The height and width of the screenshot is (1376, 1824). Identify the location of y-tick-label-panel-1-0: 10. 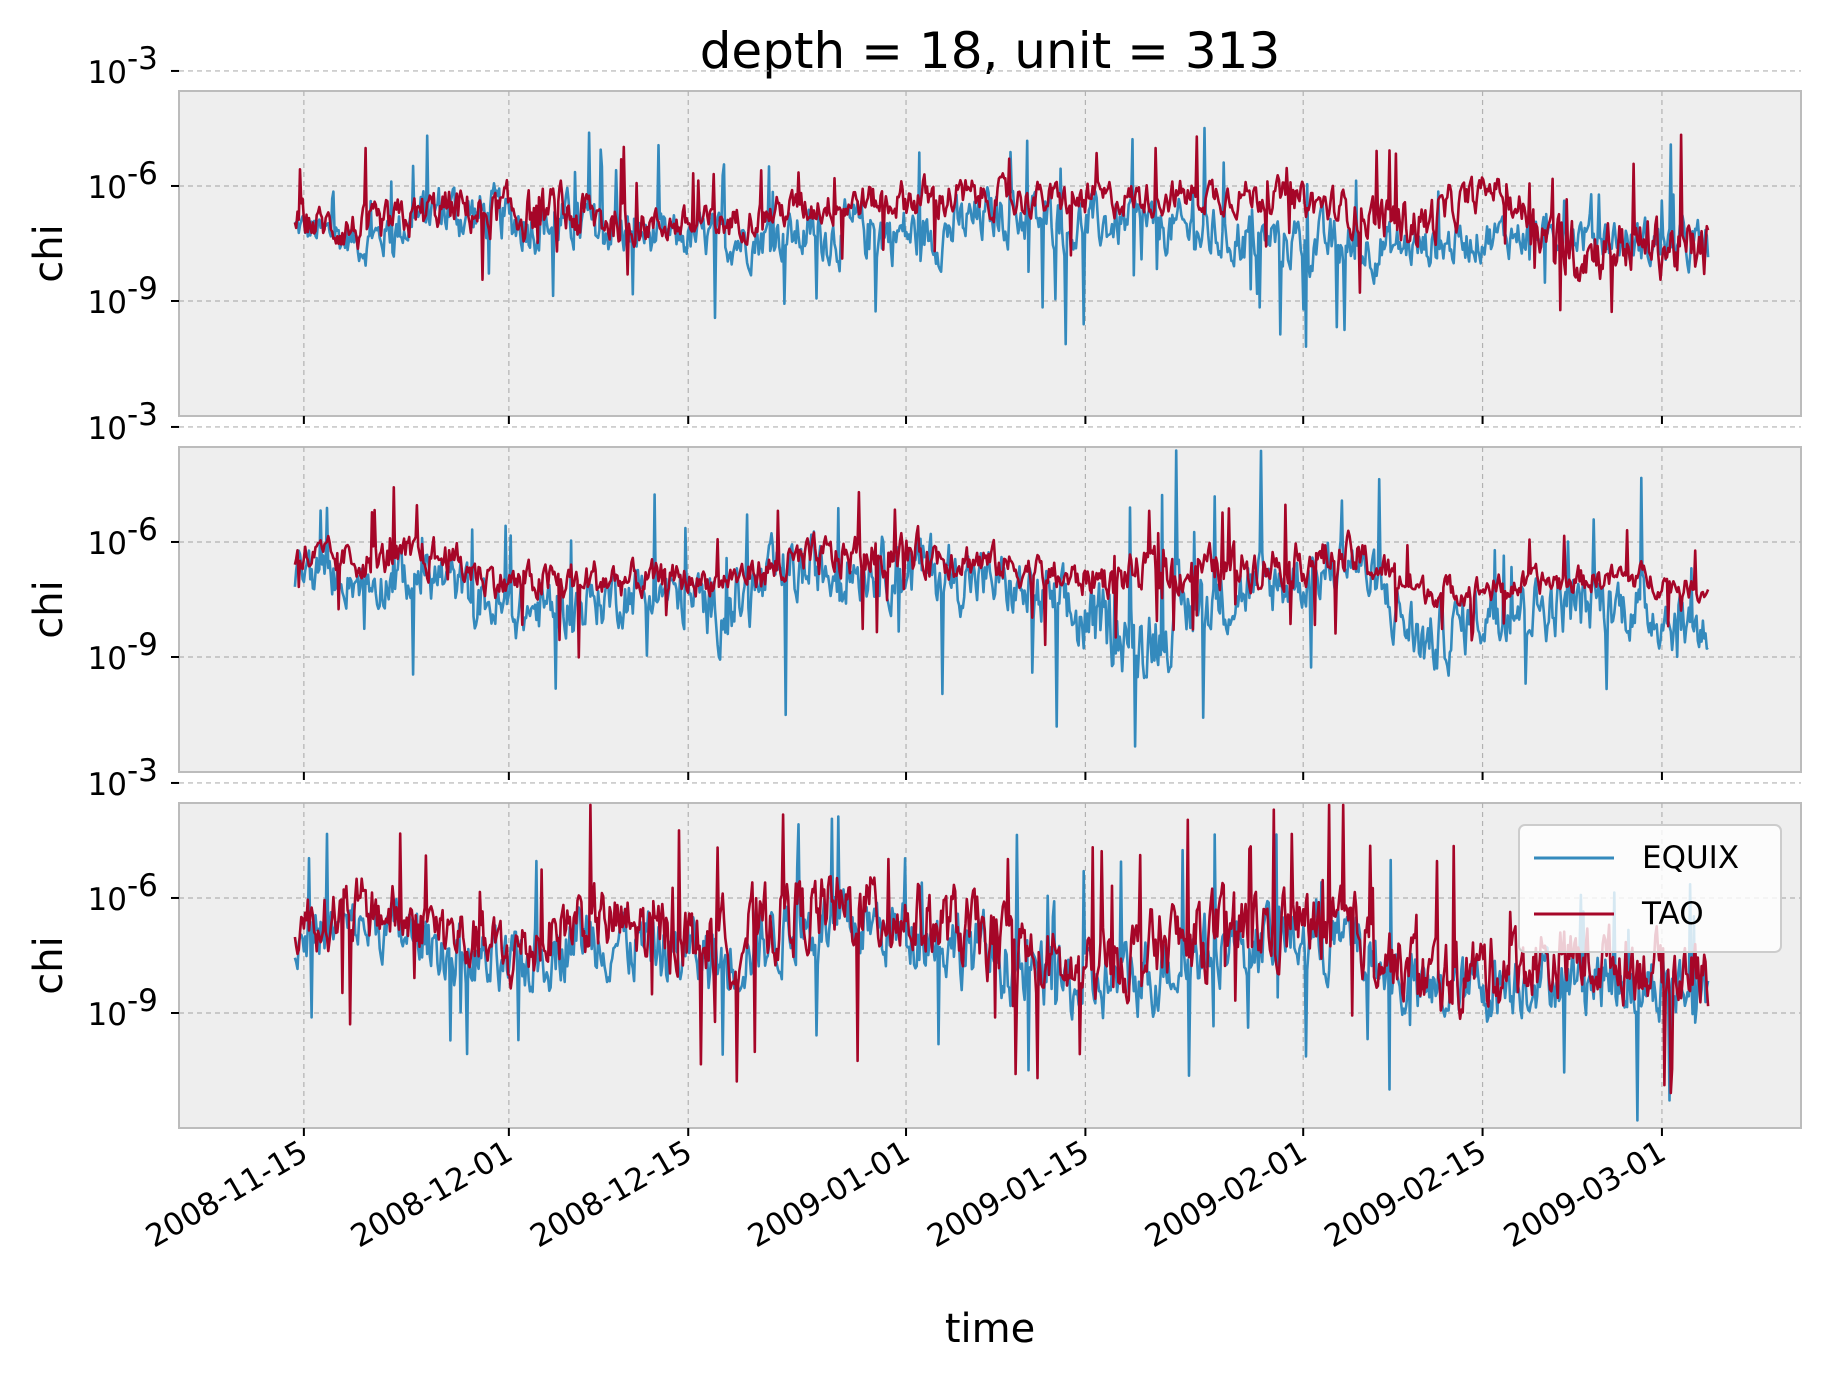
(107, 73).